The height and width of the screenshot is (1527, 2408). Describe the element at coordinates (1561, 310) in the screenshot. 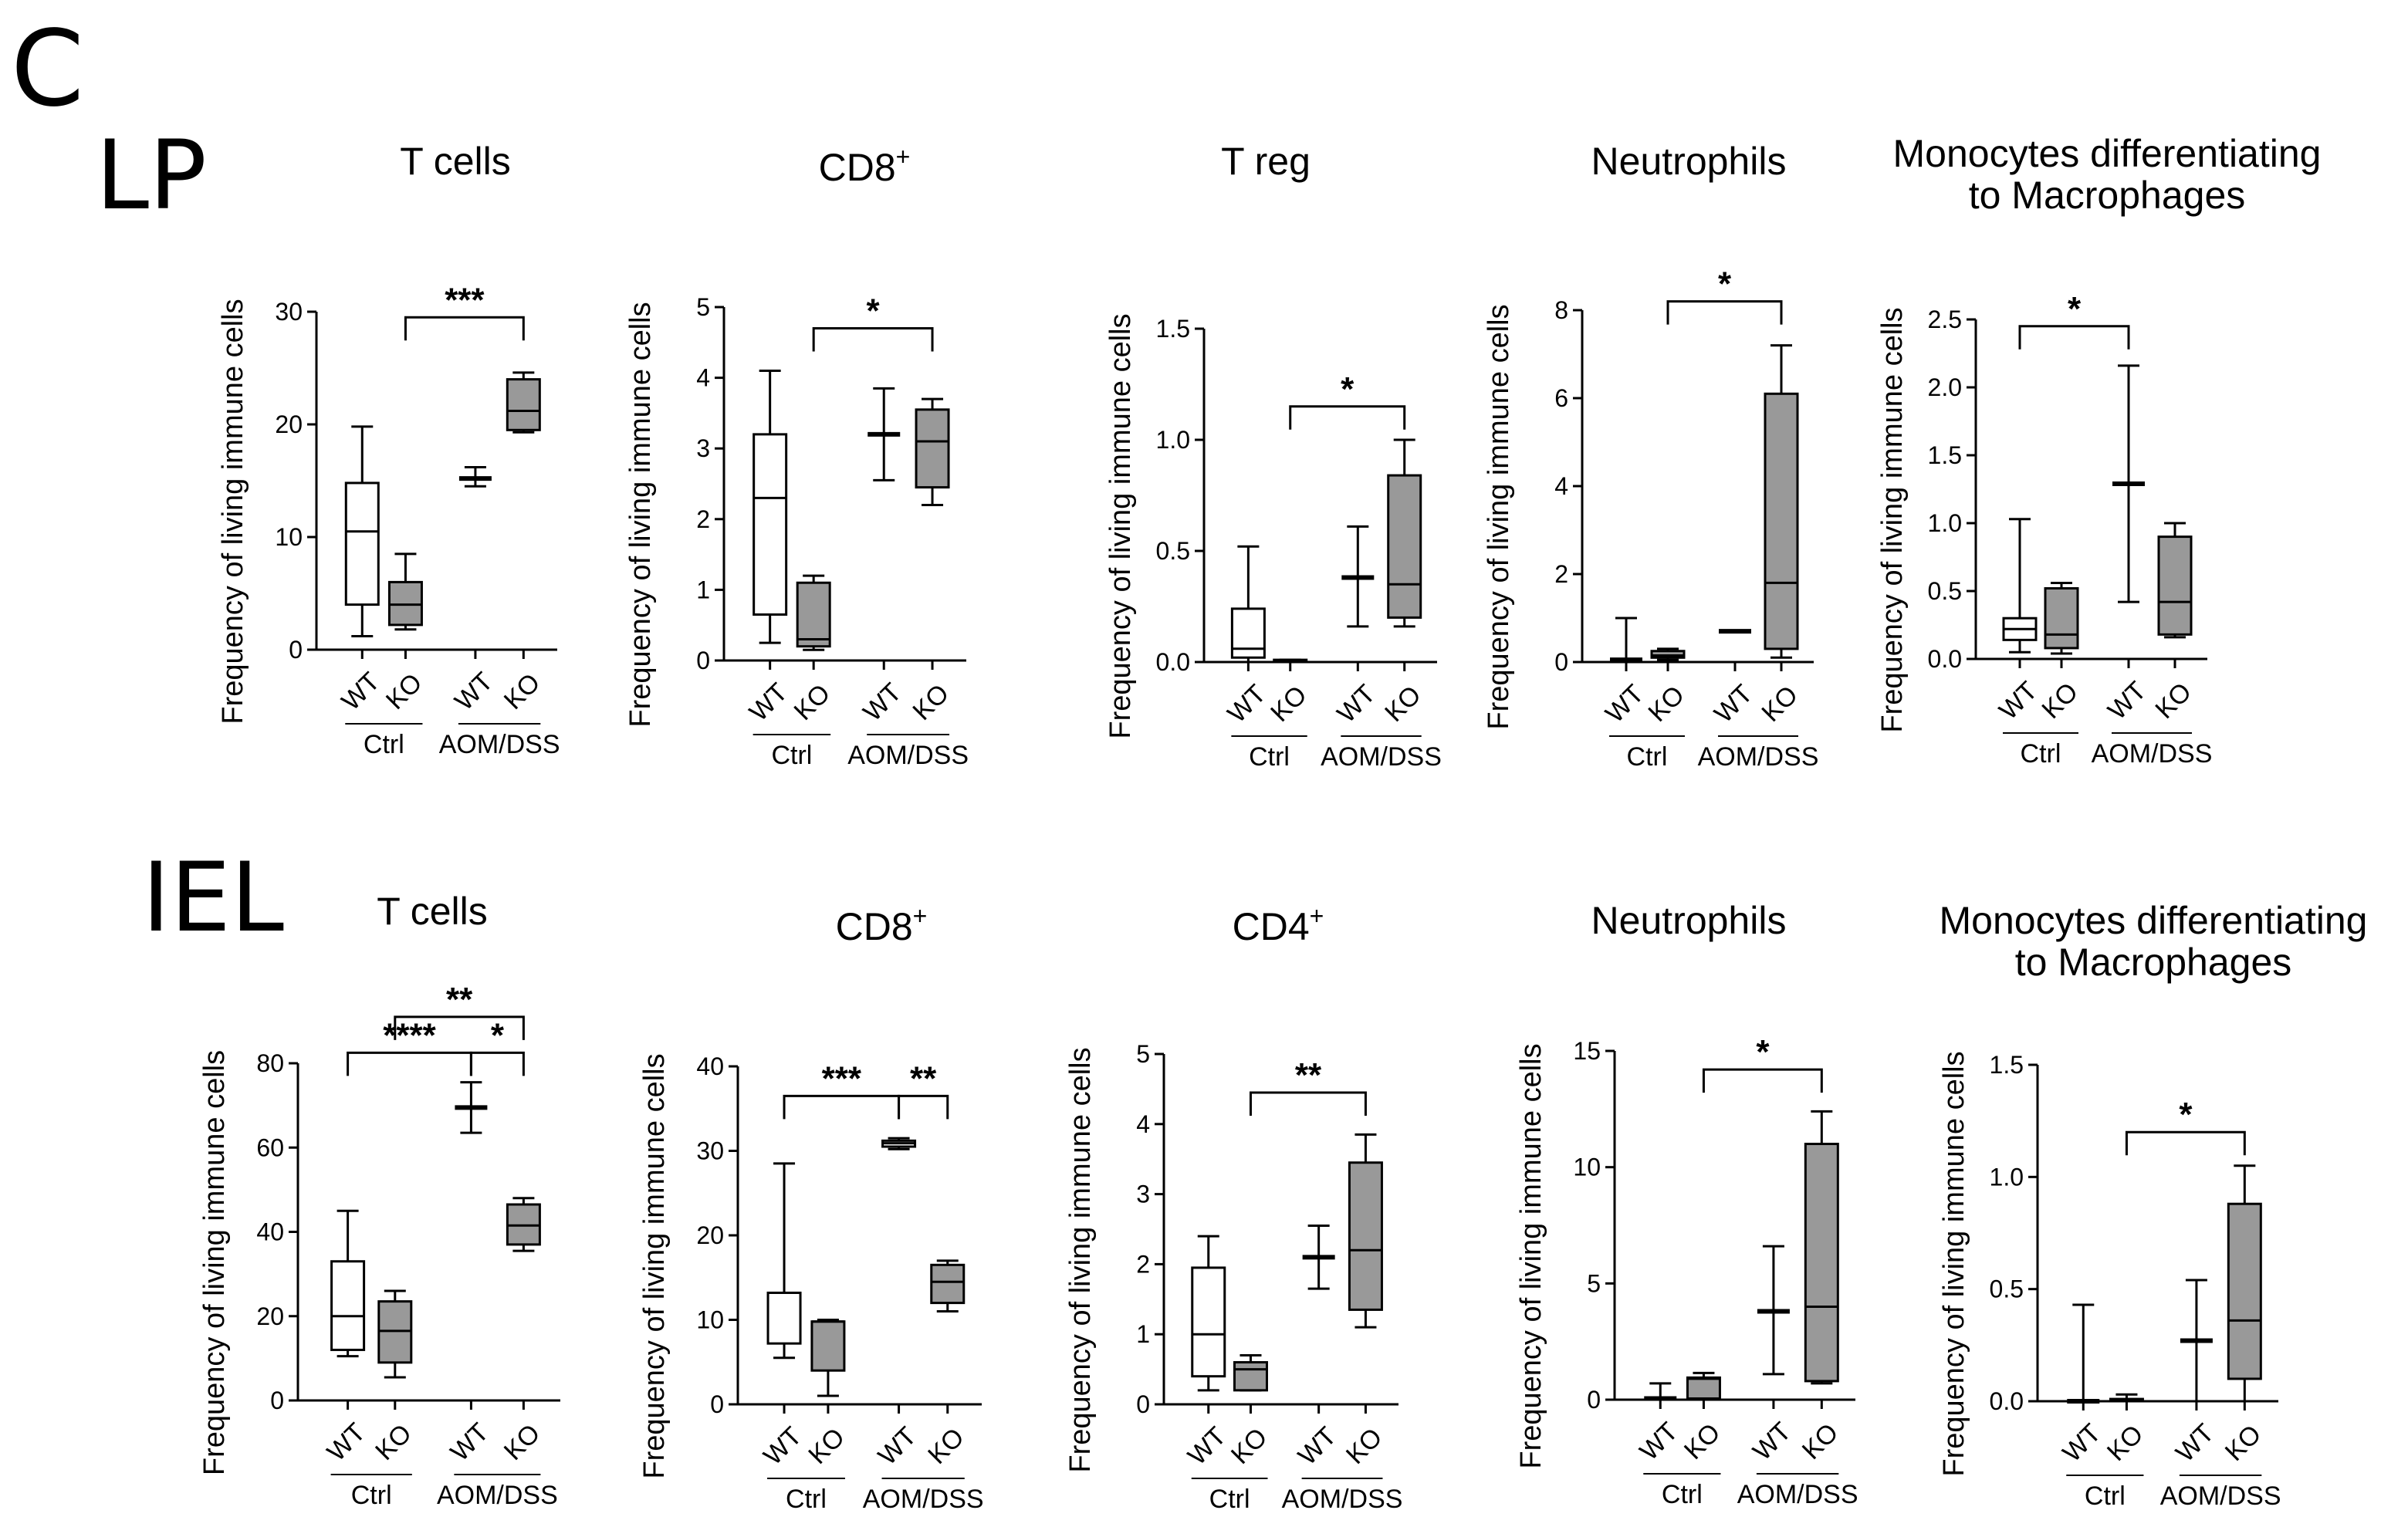

I see `y-tick-label: 8` at that location.